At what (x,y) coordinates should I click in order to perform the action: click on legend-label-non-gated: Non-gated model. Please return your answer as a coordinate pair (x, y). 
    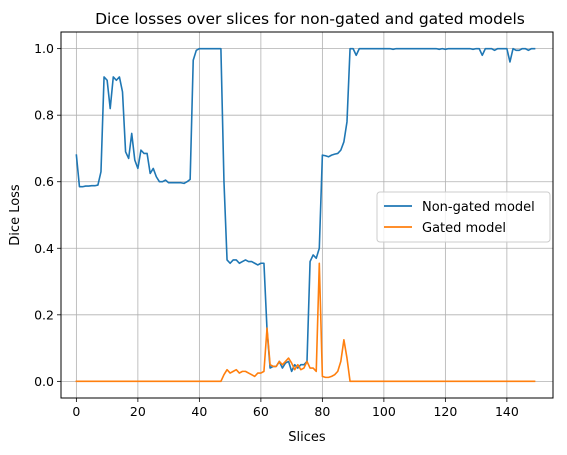
    Looking at the image, I should click on (478, 207).